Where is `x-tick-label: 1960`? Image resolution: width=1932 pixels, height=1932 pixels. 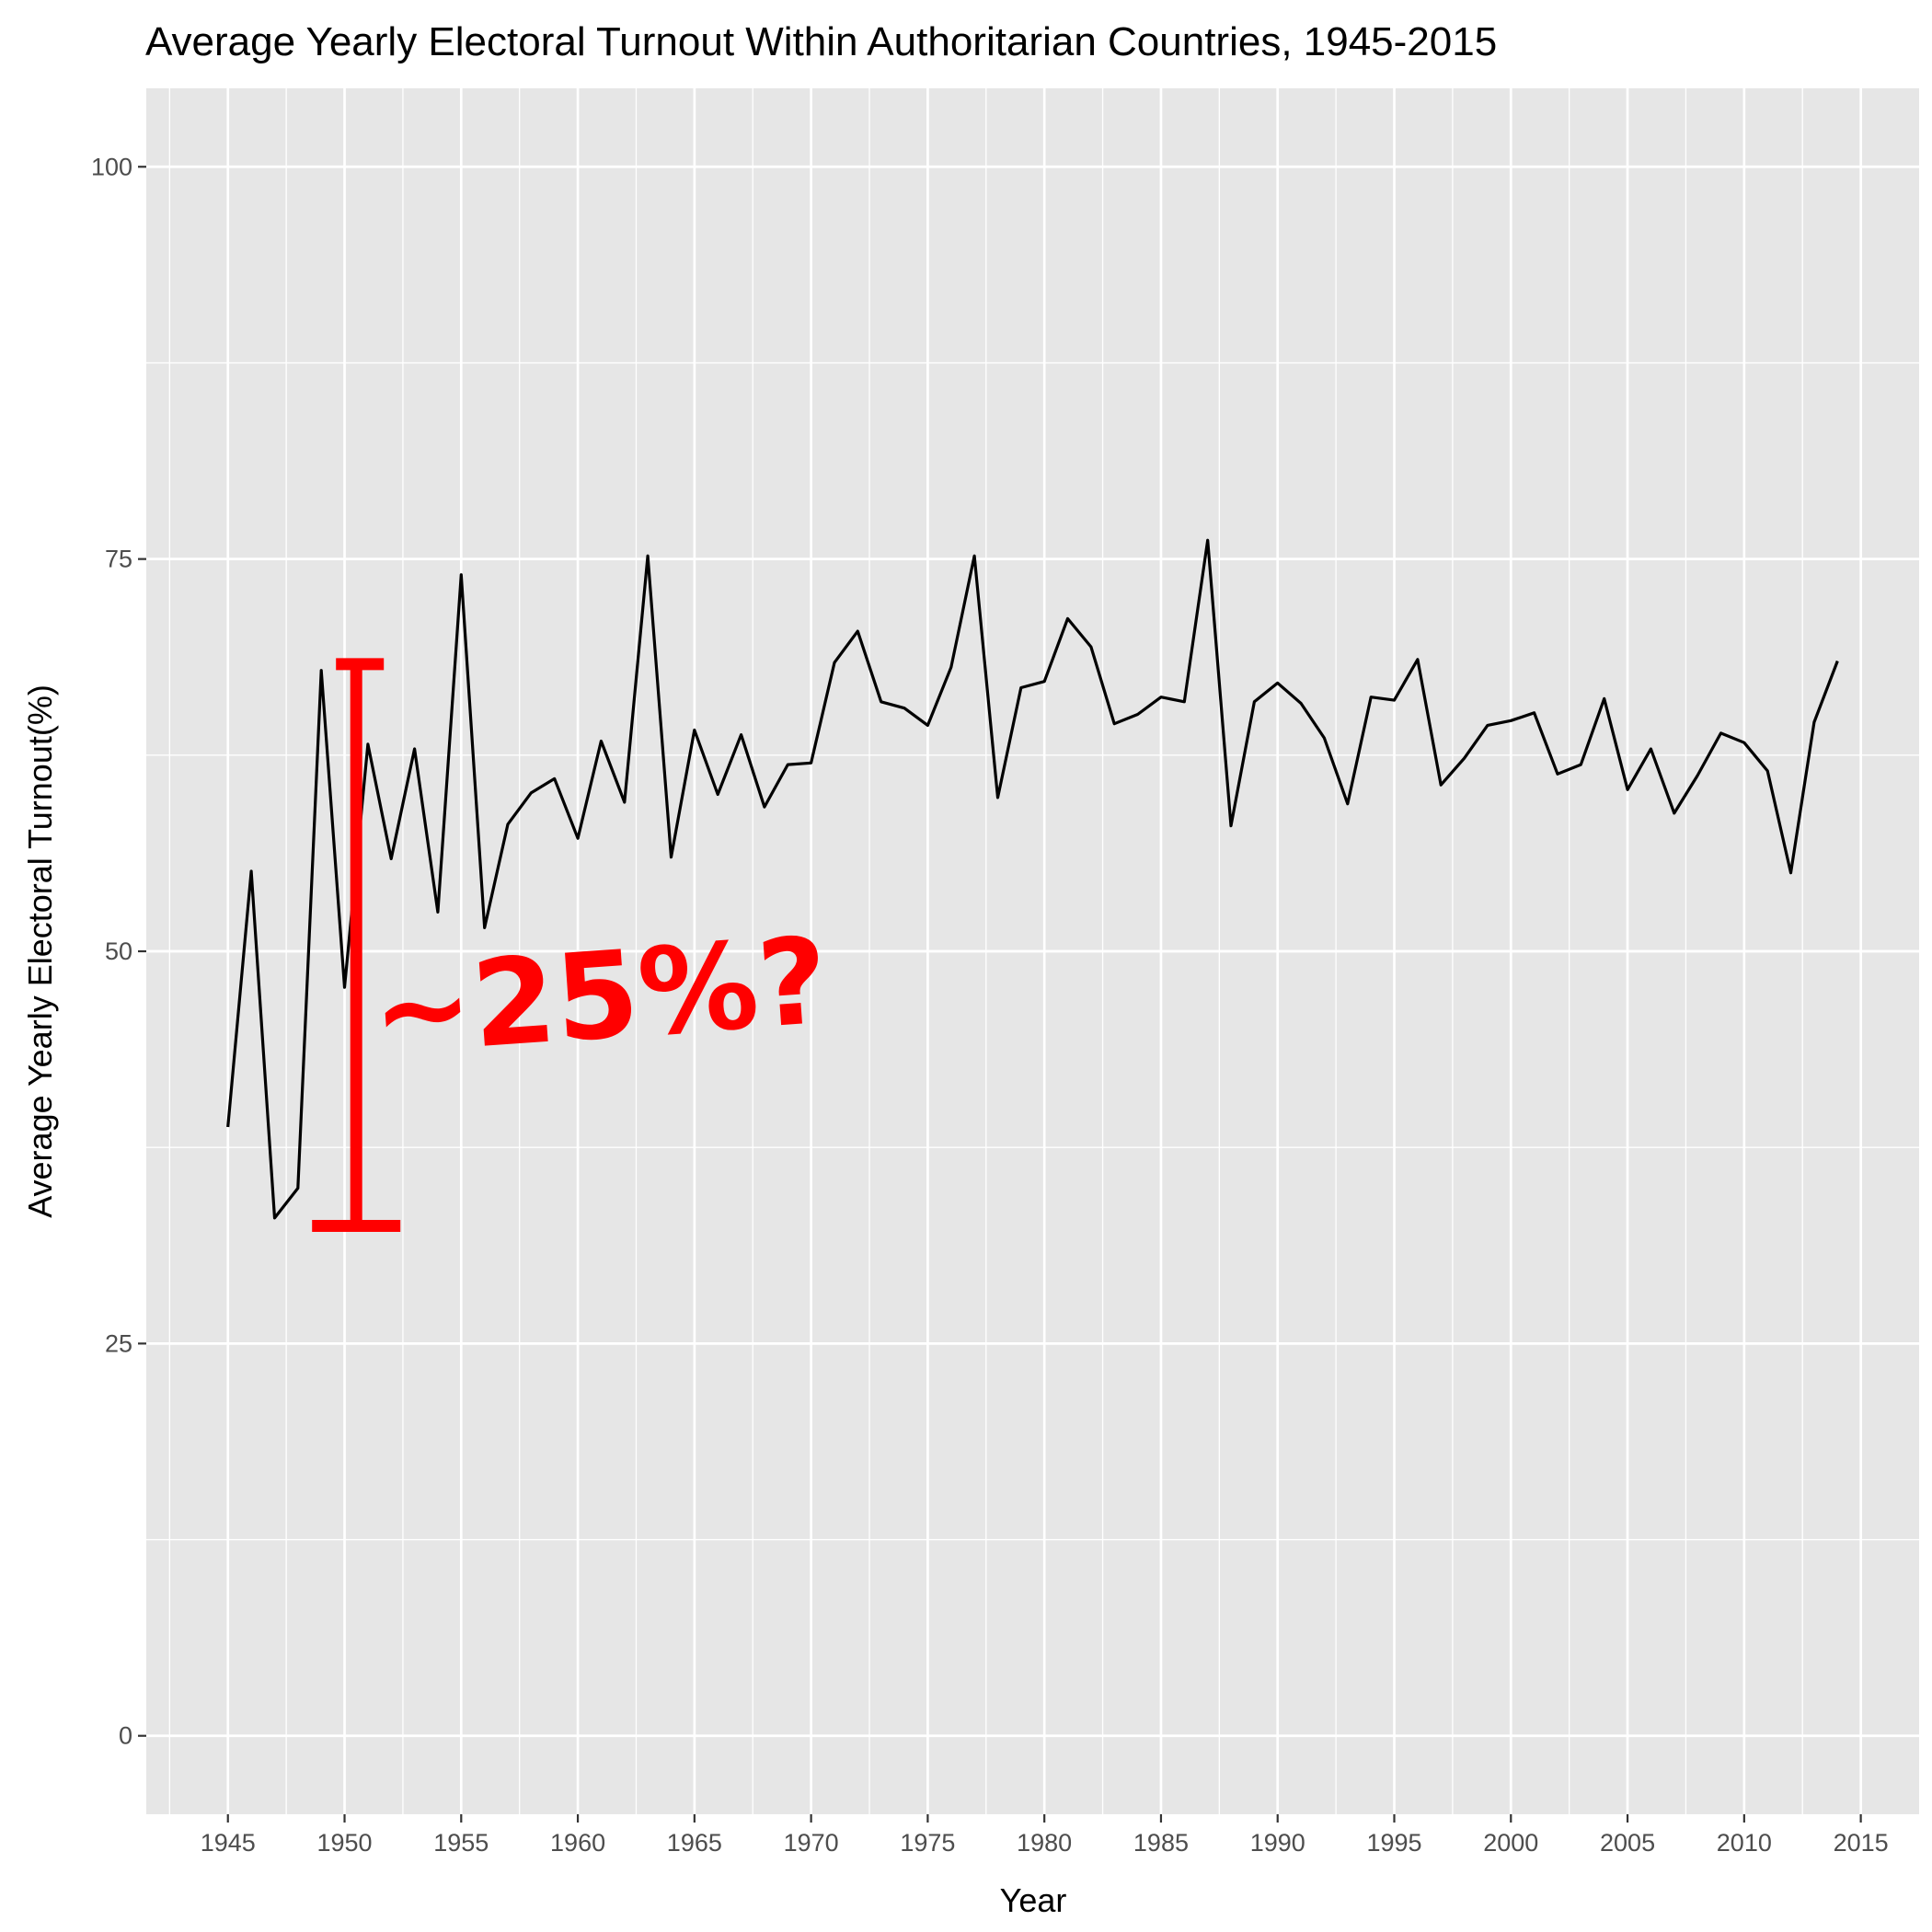
x-tick-label: 1960 is located at coordinates (577, 1843).